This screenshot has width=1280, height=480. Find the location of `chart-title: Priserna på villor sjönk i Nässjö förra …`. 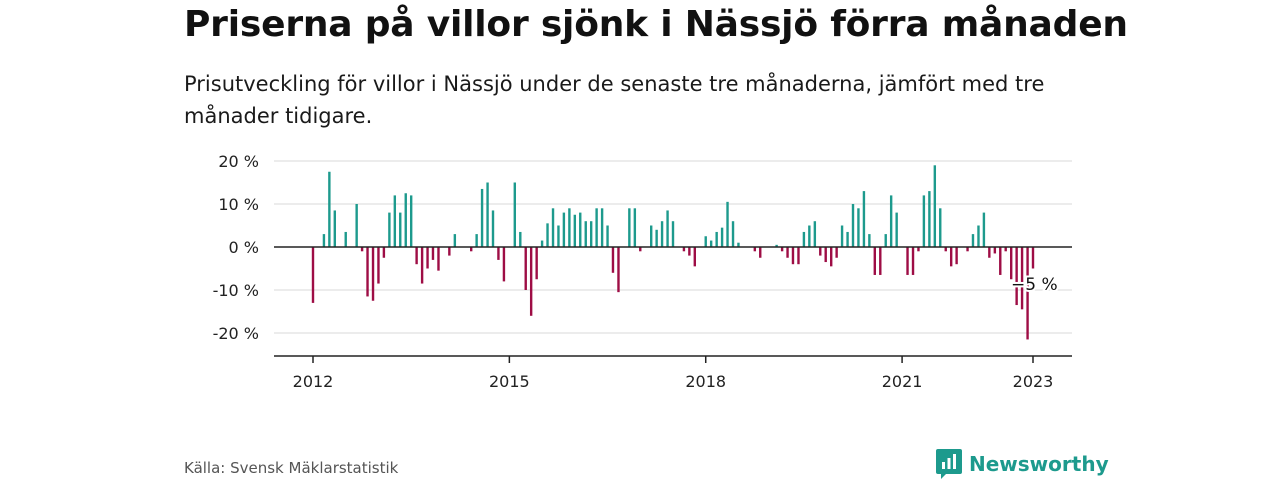

chart-title: Priserna på villor sjönk i Nässjö förra … is located at coordinates (656, 24).